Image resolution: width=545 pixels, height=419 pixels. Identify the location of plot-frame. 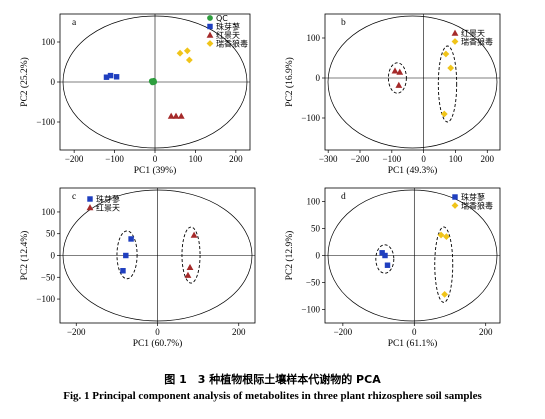
(412, 82).